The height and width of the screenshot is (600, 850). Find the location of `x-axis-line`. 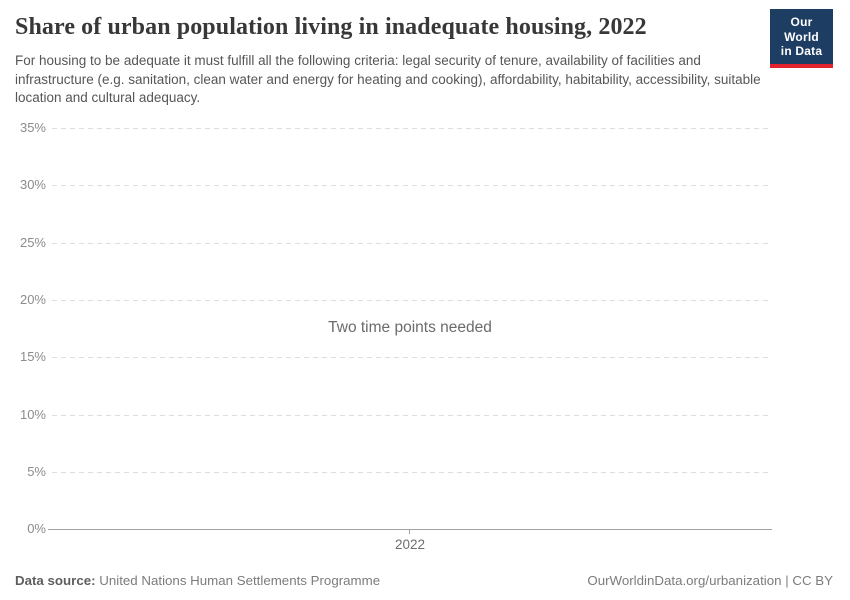

x-axis-line is located at coordinates (410, 529).